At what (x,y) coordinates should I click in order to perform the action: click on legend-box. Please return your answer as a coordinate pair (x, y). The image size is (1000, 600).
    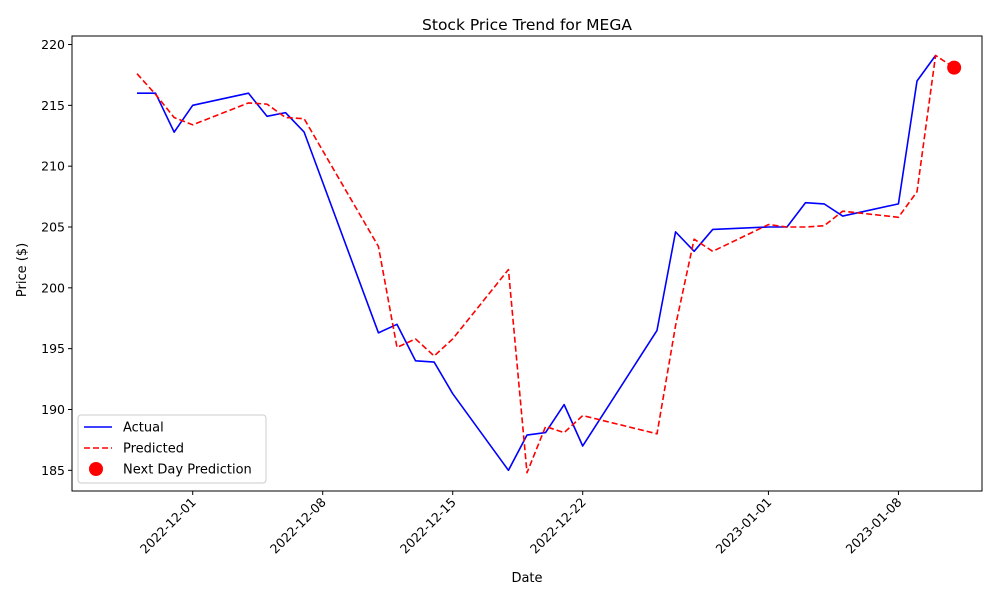
    Looking at the image, I should click on (172, 449).